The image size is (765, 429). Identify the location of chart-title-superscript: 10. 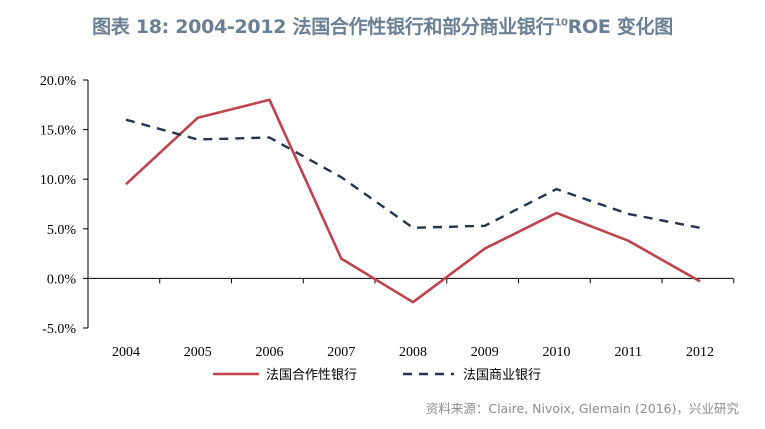
(561, 23).